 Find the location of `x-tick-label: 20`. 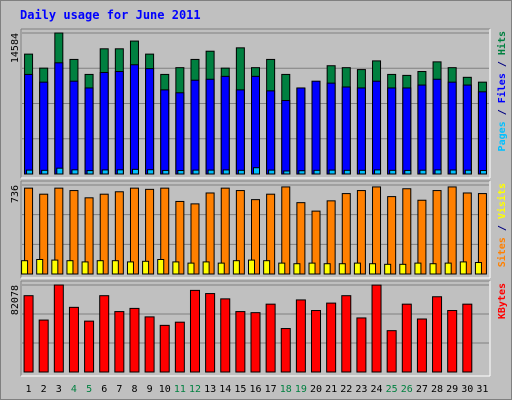

x-tick-label: 20 is located at coordinates (316, 389).